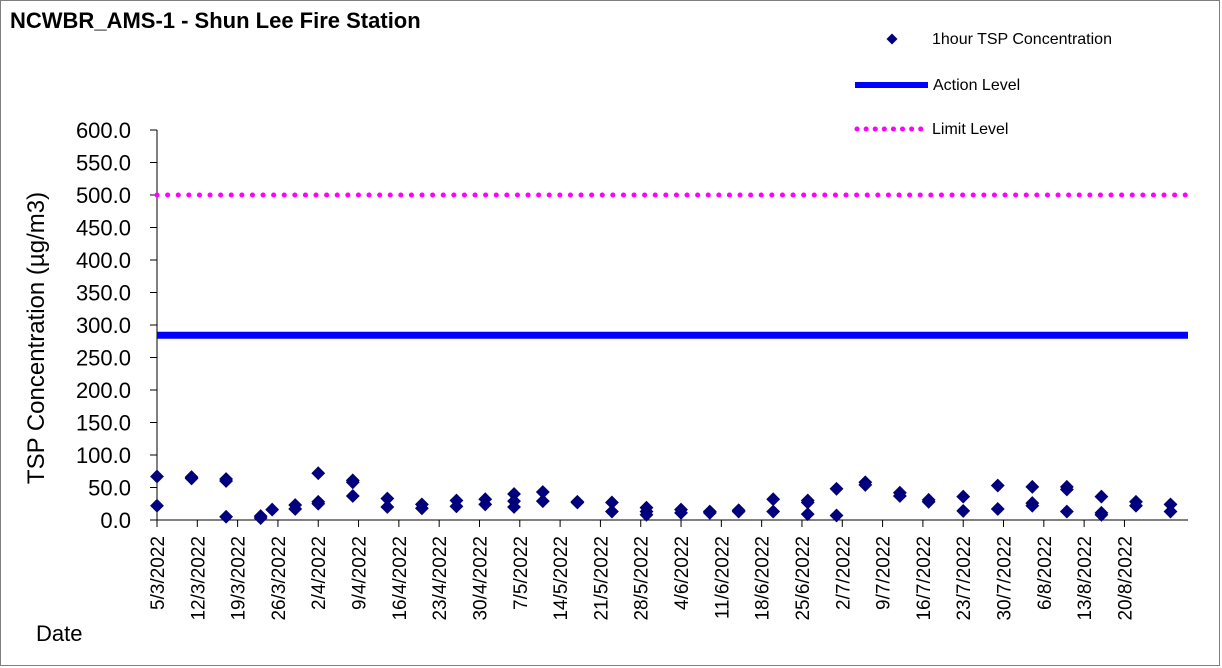 The height and width of the screenshot is (668, 1222). What do you see at coordinates (1022, 39) in the screenshot?
I see `legend-label-tsp-concentration: 1hour TSP Concentration` at bounding box center [1022, 39].